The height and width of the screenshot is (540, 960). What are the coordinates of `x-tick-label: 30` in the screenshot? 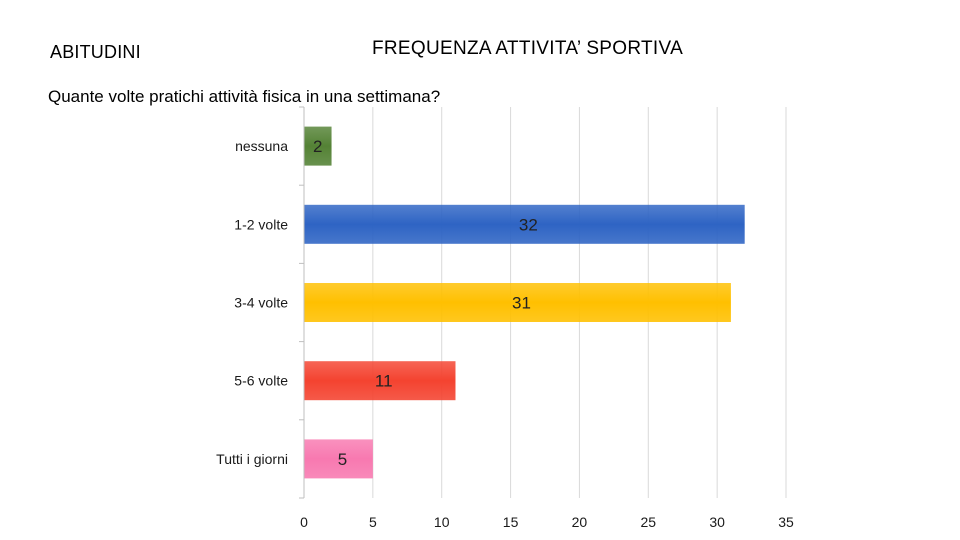 It's located at (717, 522).